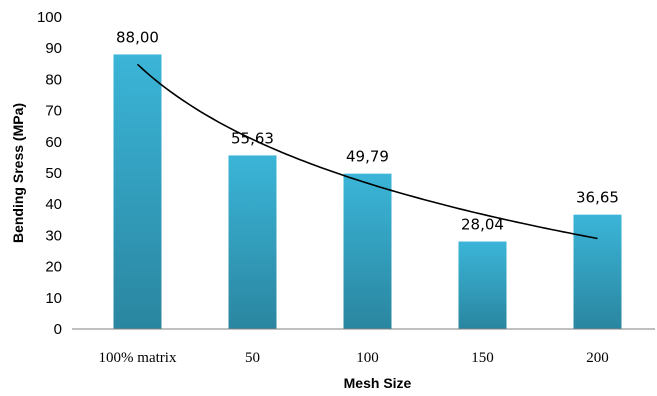  I want to click on y-tick-label: 90, so click(53, 48).